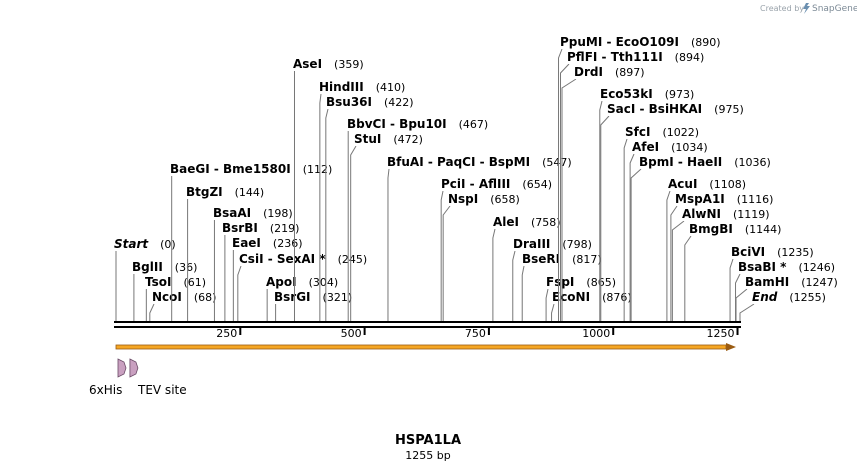 This screenshot has height=471, width=857. I want to click on site-draiii: DraIII (798), so click(552, 279).